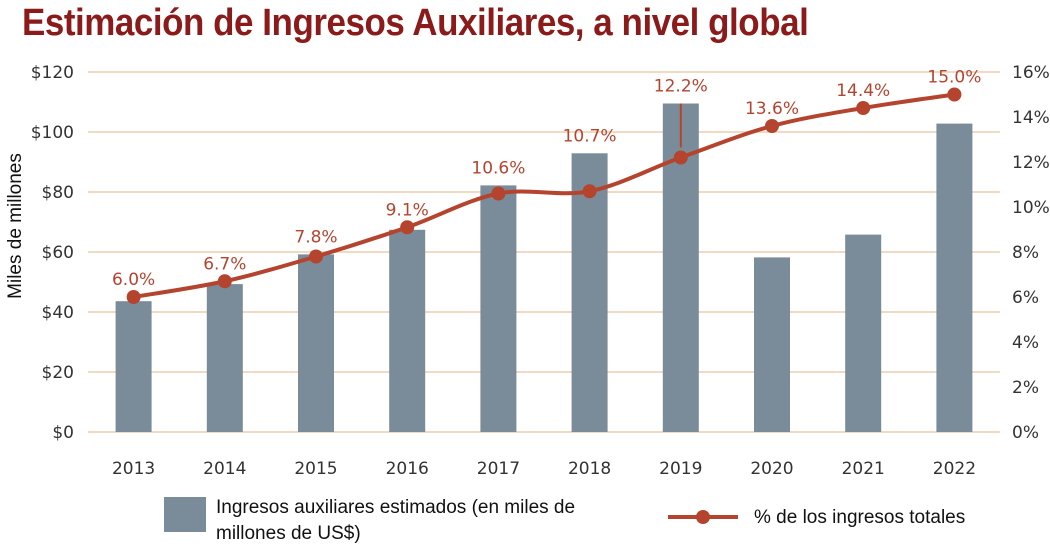 This screenshot has height=551, width=1050. Describe the element at coordinates (224, 358) in the screenshot. I see `bar-2014` at that location.